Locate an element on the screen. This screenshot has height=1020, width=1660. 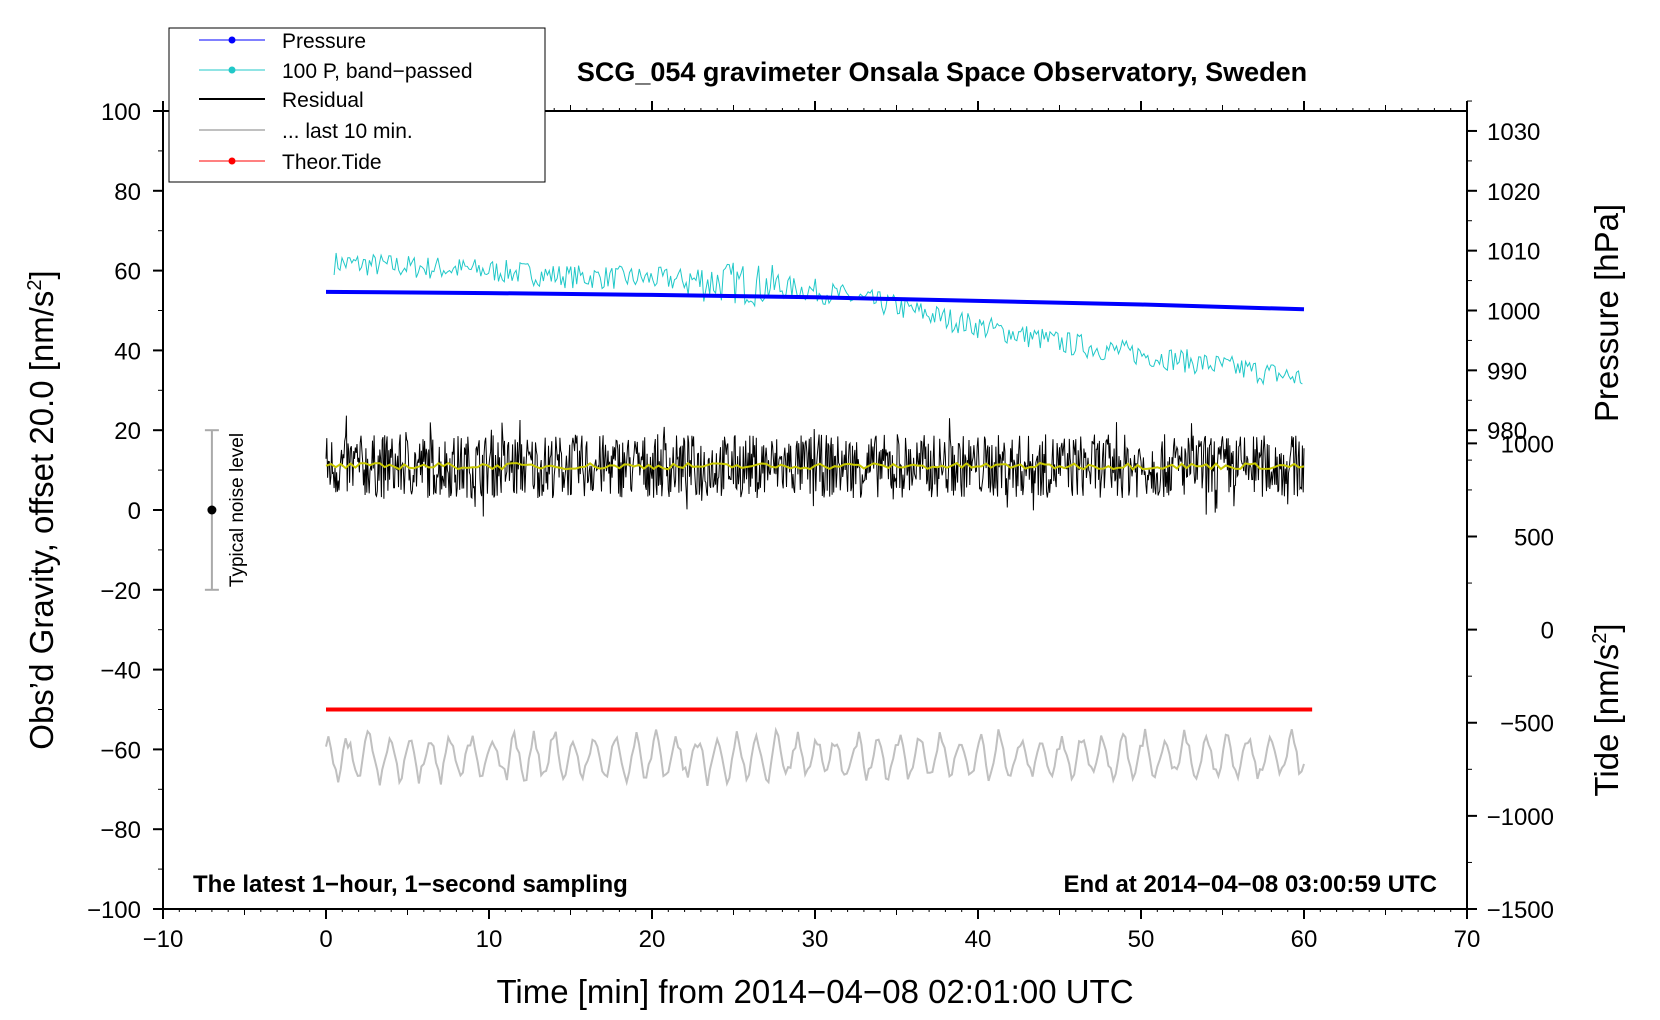
y-tick-label: 0 is located at coordinates (134, 511).